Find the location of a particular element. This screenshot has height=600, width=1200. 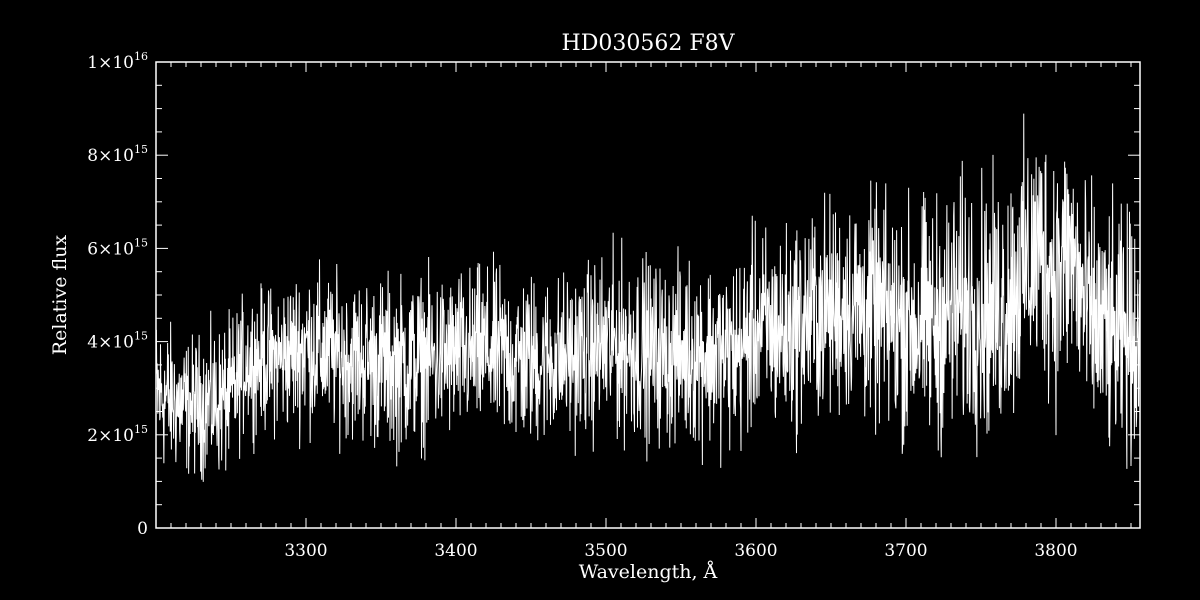

y-tick-label: 0 is located at coordinates (142, 529).